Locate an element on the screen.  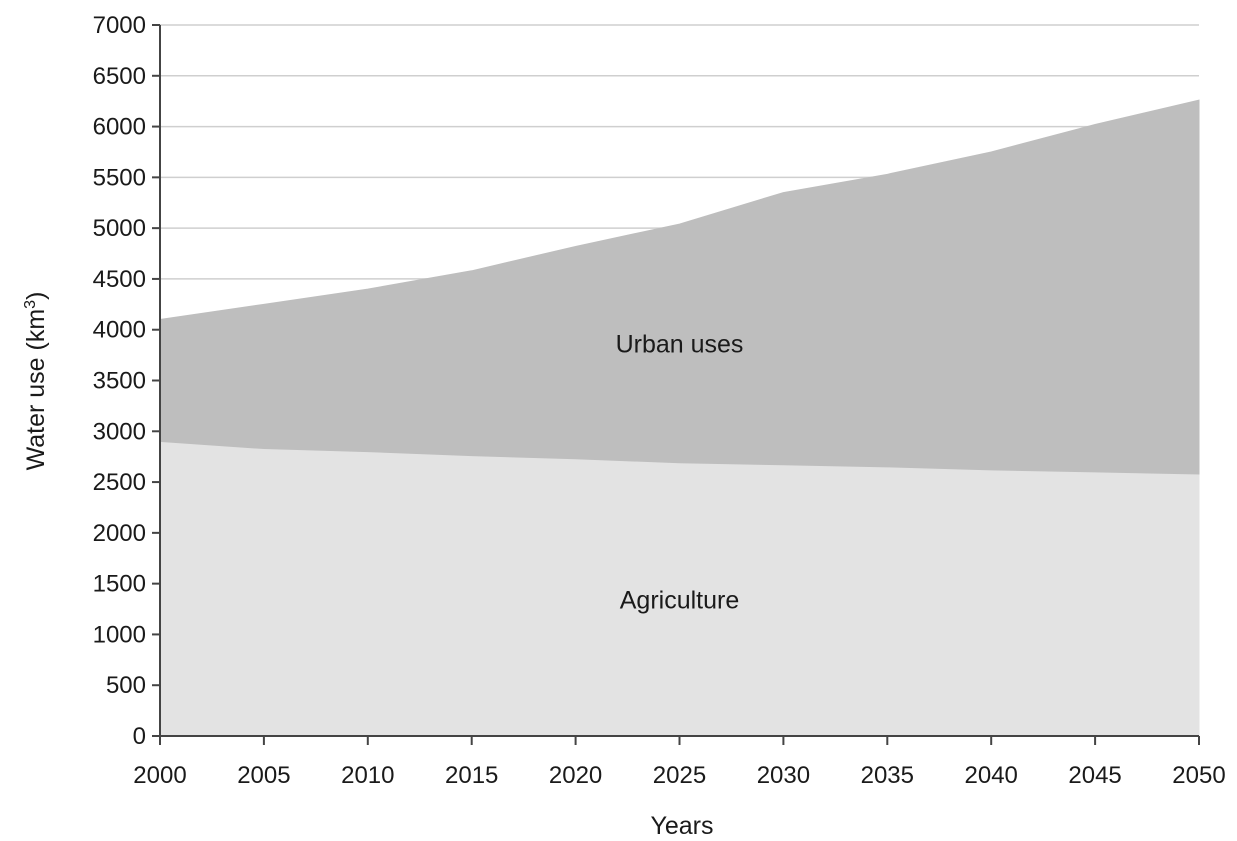
area-labels: Agriculture Urban uses is located at coordinates (680, 472).